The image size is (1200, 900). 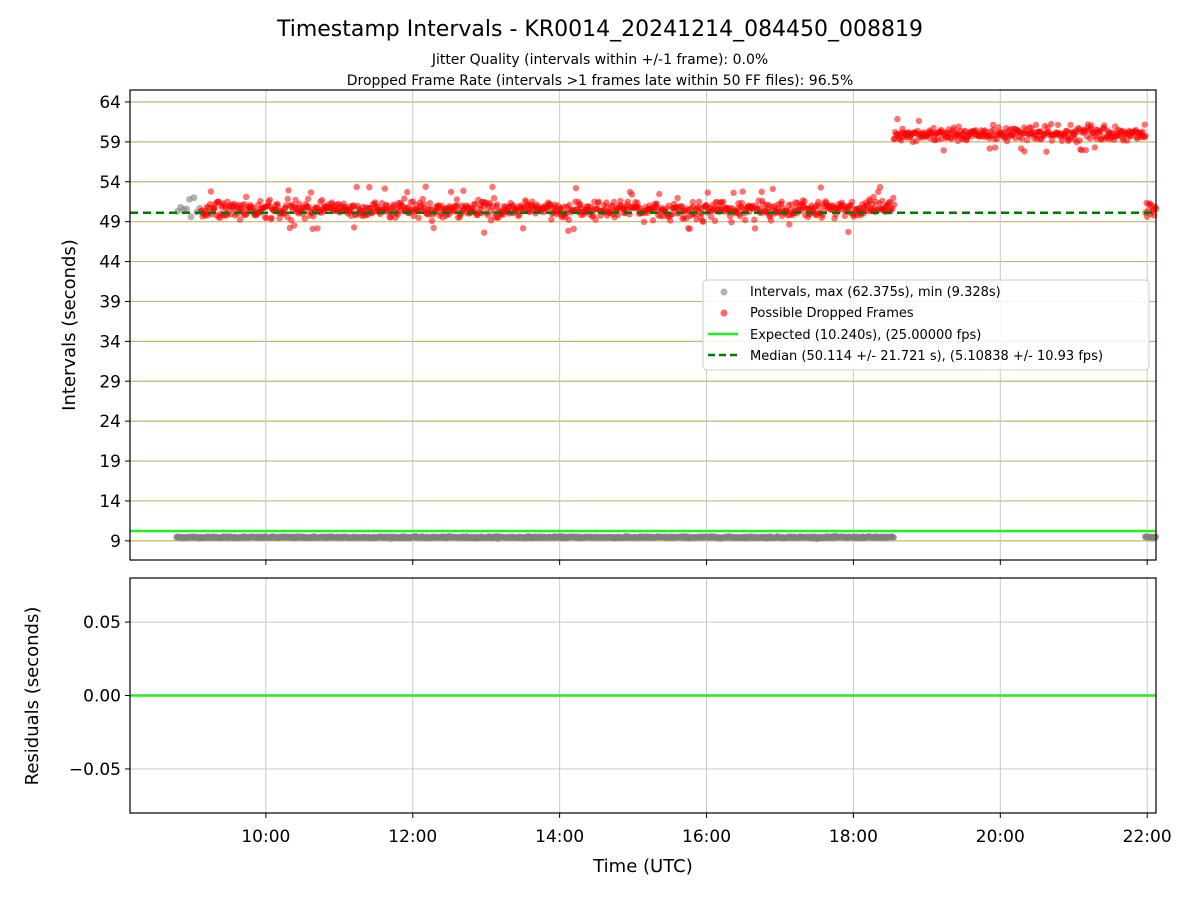 What do you see at coordinates (110, 103) in the screenshot?
I see `intervals-y-tick-label: 64` at bounding box center [110, 103].